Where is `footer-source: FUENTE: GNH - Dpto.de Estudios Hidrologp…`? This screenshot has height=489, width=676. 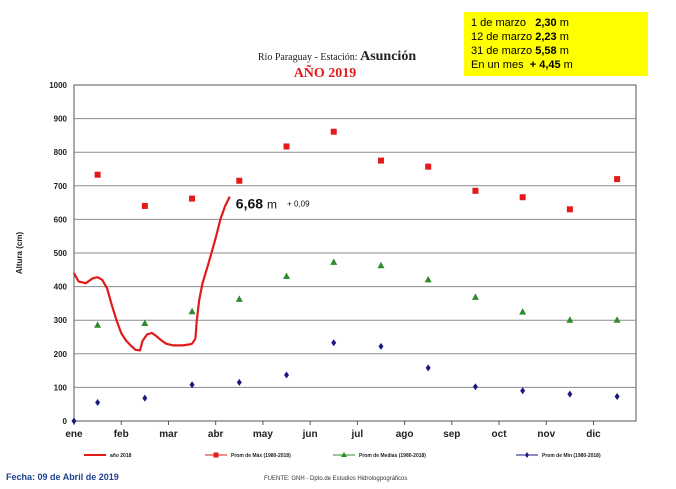 footer-source: FUENTE: GNH - Dpto.de Estudios Hidrologp… is located at coordinates (335, 479).